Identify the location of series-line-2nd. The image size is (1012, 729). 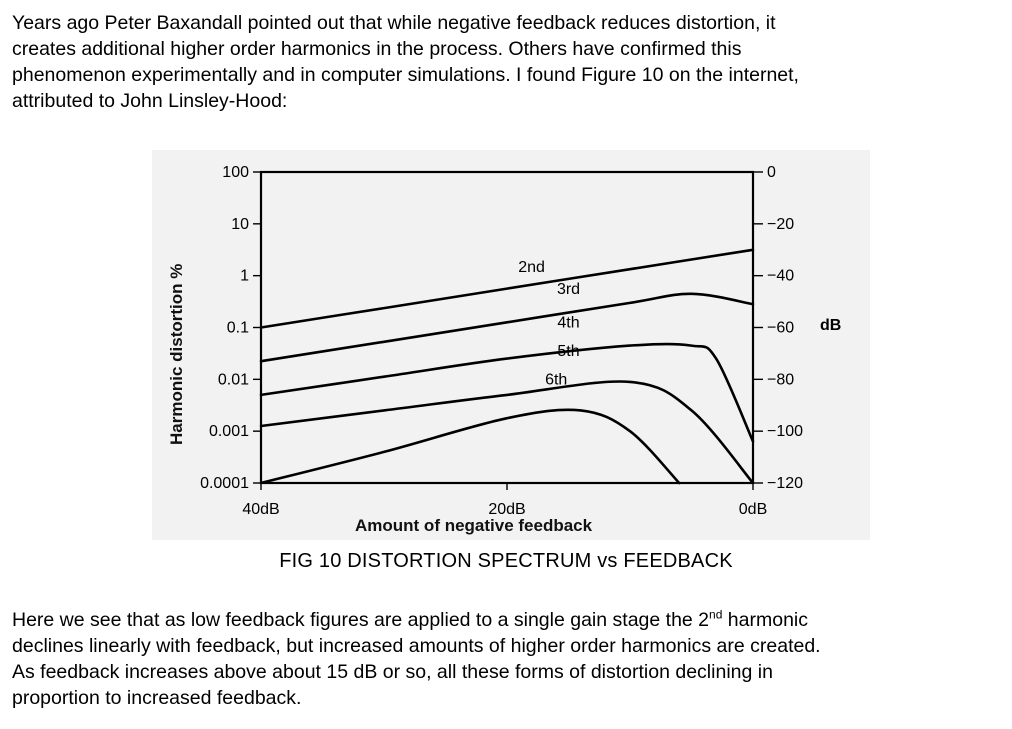
(507, 288).